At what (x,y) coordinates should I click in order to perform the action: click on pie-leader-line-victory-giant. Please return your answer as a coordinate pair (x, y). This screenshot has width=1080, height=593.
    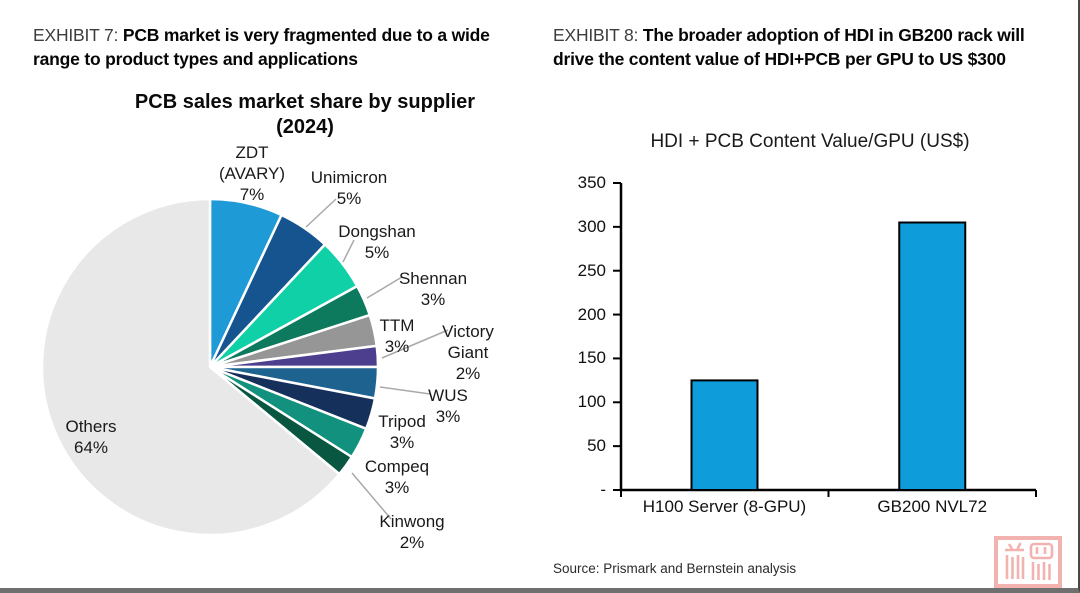
    Looking at the image, I should click on (415, 344).